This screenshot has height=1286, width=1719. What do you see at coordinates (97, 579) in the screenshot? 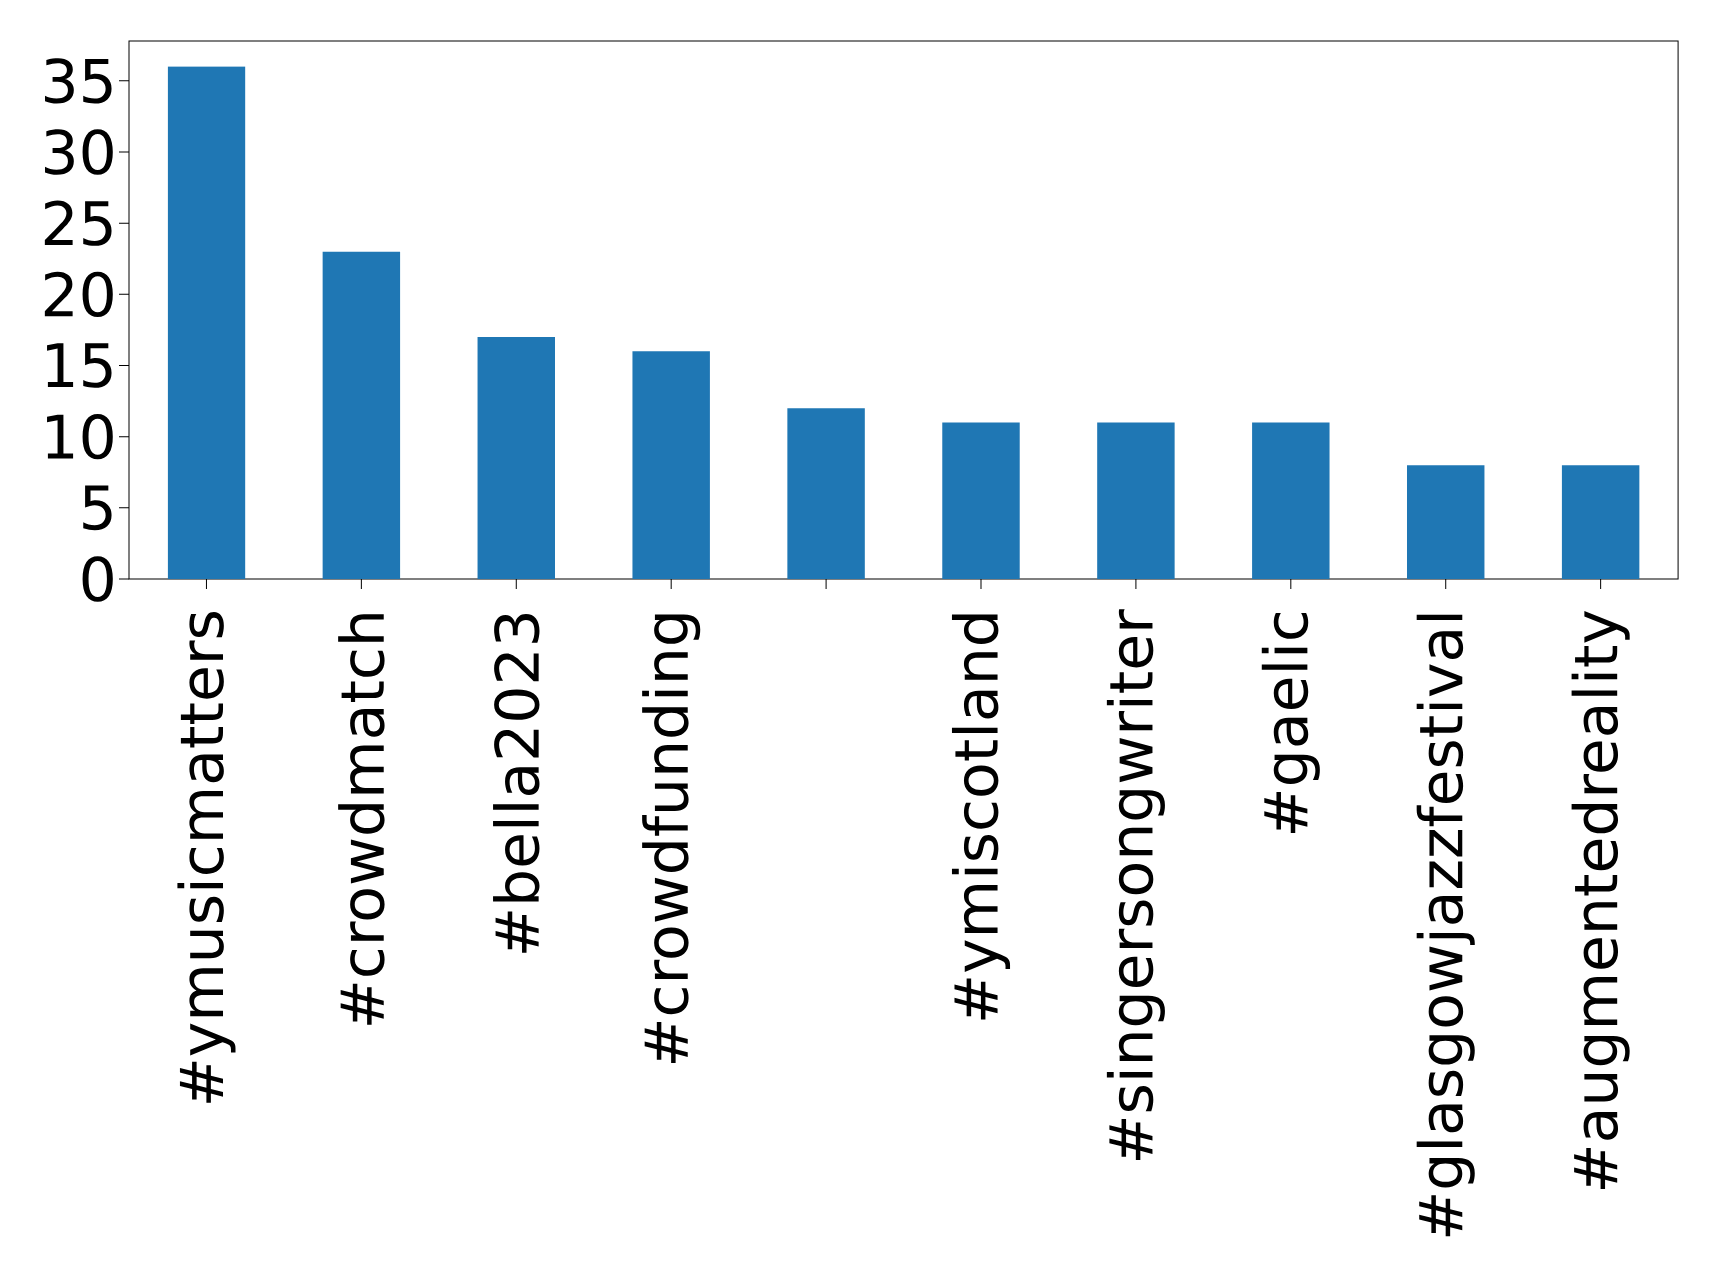
I see `y-tick-label: 0` at bounding box center [97, 579].